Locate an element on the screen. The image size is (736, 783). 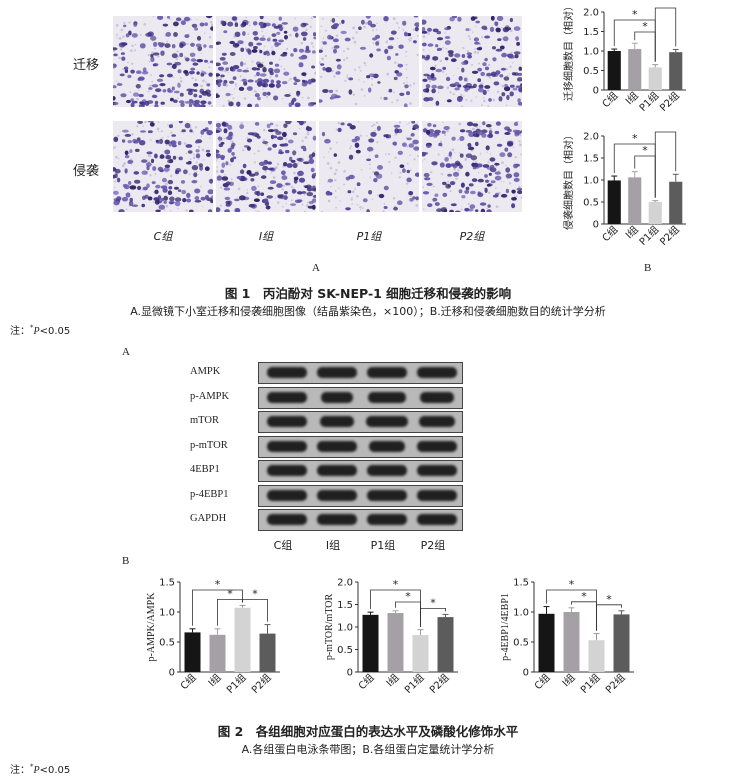
x-tick-label: P2组 is located at coordinates (669, 235).